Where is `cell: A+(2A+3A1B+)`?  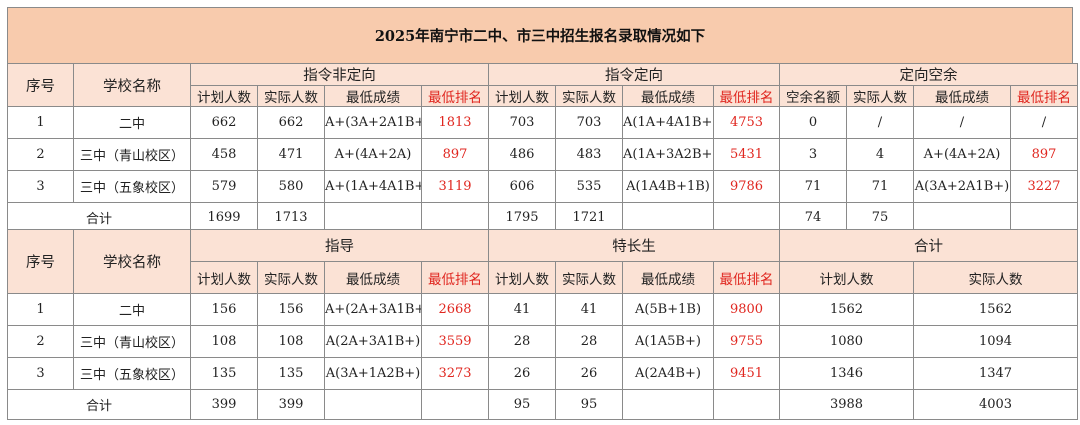 cell: A+(2A+3A1B+) is located at coordinates (373, 309).